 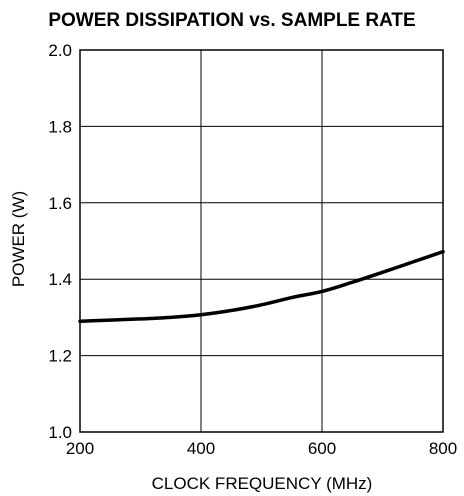 What do you see at coordinates (261, 448) in the screenshot?
I see `x-tick-labels: 200 400 600 800` at bounding box center [261, 448].